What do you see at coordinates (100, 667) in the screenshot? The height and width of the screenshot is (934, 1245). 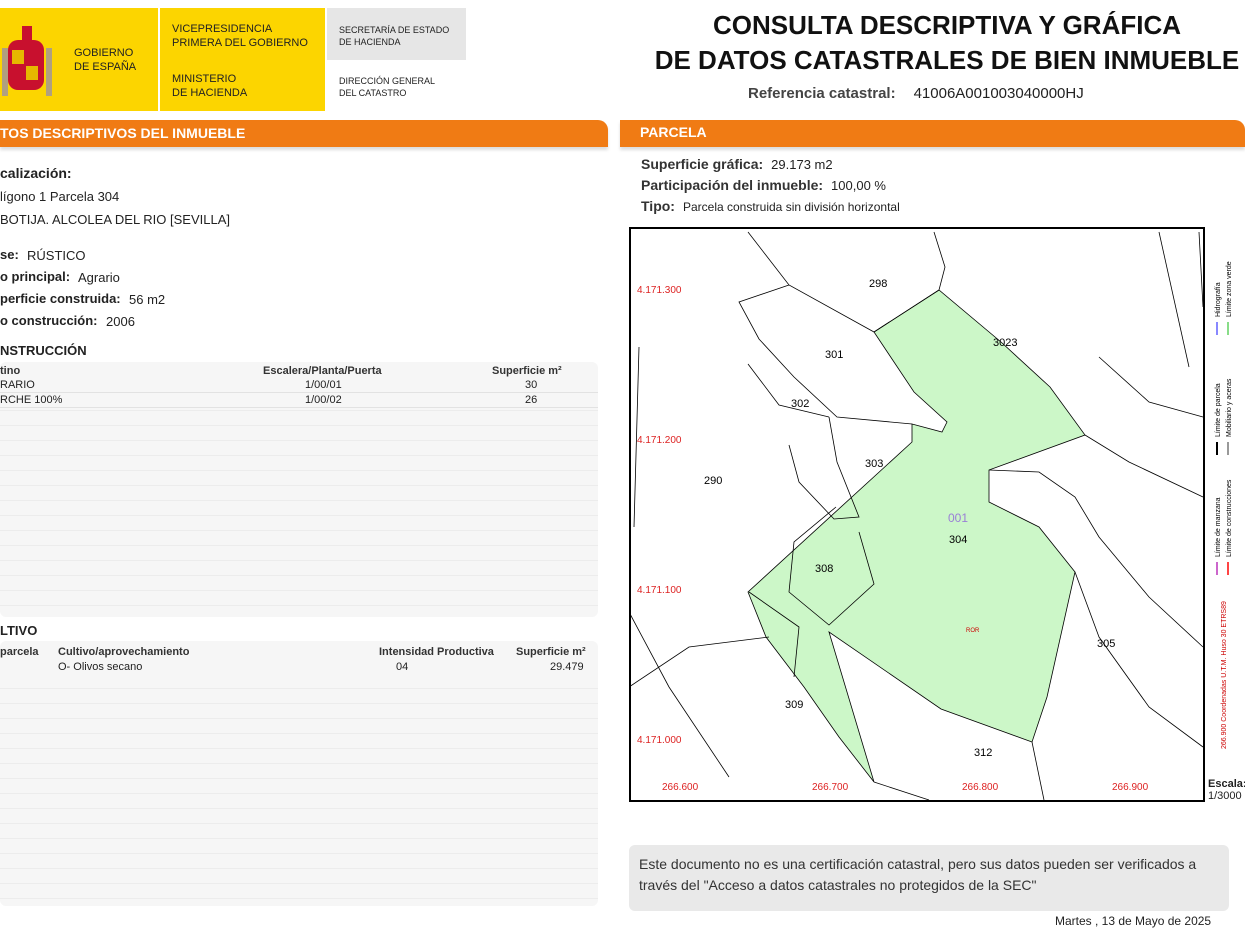 I see `td: O- Olivos secano` at bounding box center [100, 667].